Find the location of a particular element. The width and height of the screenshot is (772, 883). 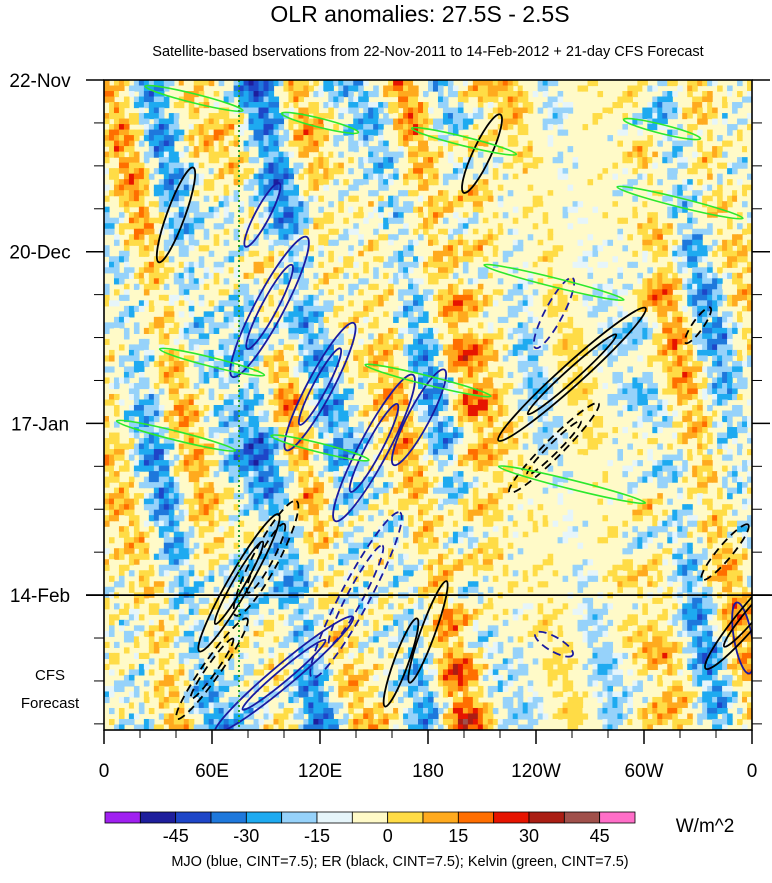

chart-title: OLR anomalies: 27.5S - 2.5S is located at coordinates (419, 14).